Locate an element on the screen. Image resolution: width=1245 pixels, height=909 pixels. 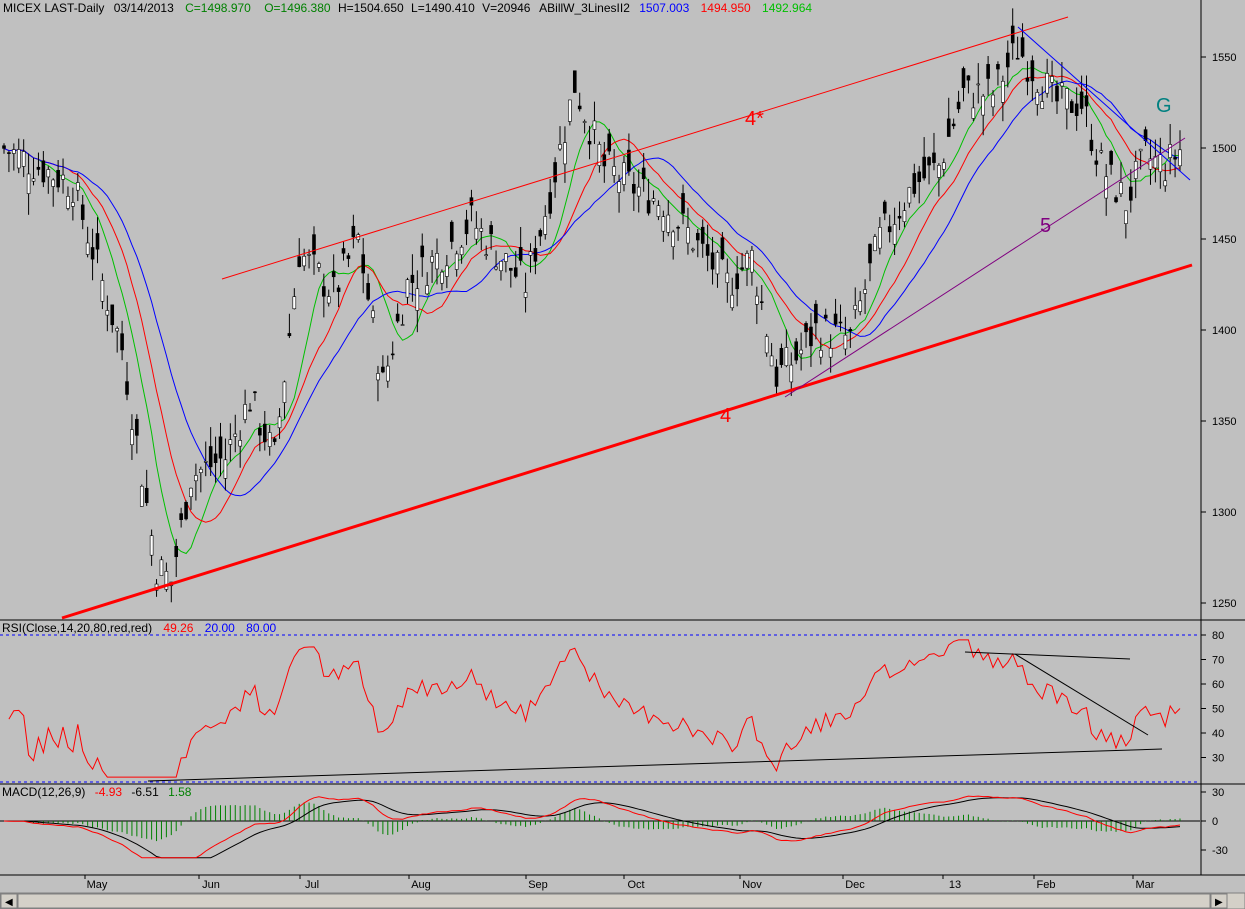
scrollbar-right-button is located at coordinates (1219, 901).